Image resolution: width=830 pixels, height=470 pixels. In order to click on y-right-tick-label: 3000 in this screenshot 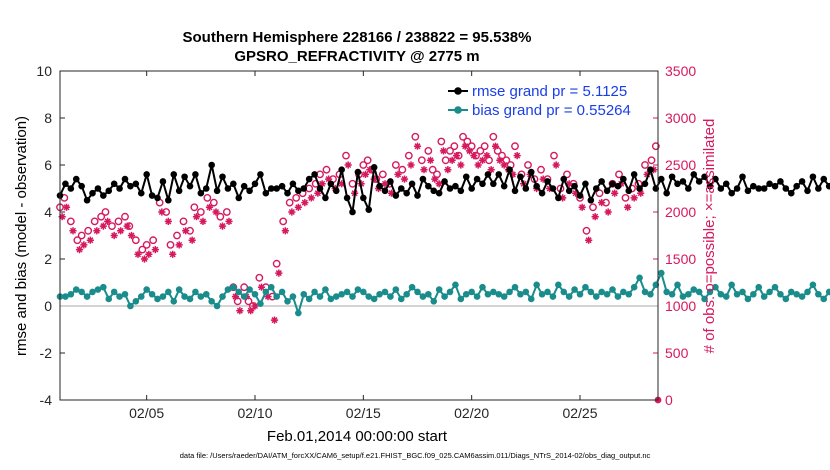, I will do `click(680, 118)`.